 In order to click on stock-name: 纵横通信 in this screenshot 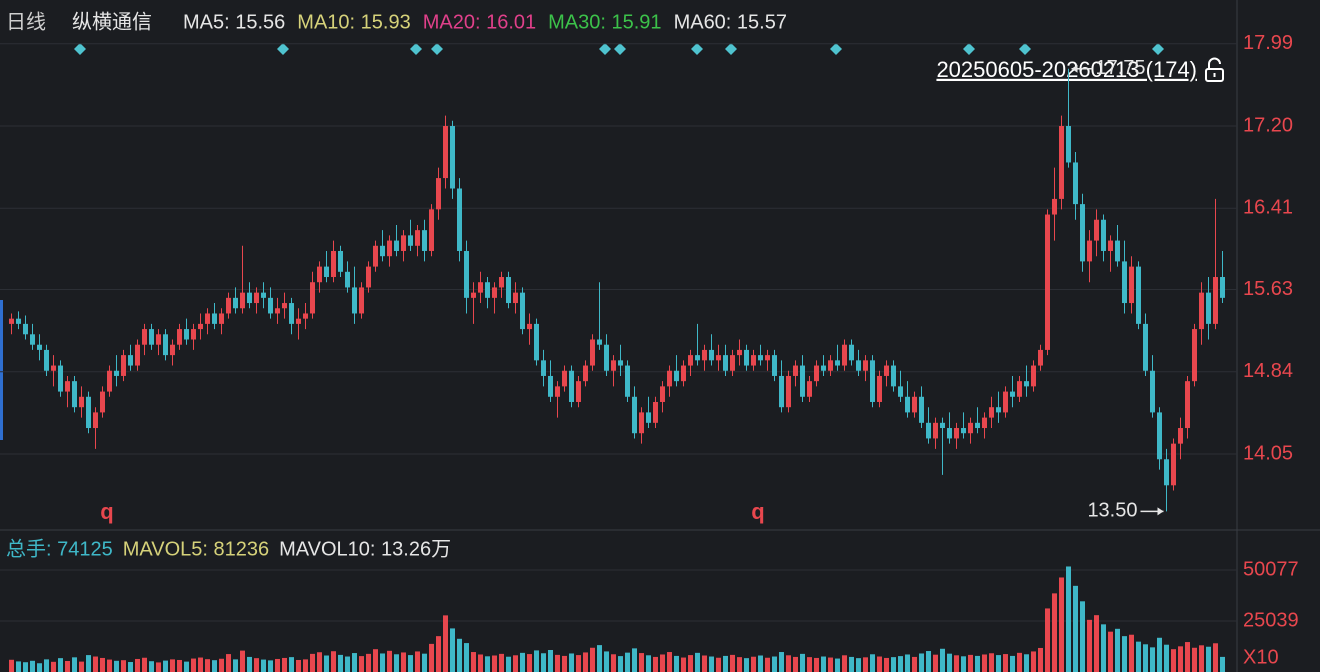, I will do `click(112, 21)`.